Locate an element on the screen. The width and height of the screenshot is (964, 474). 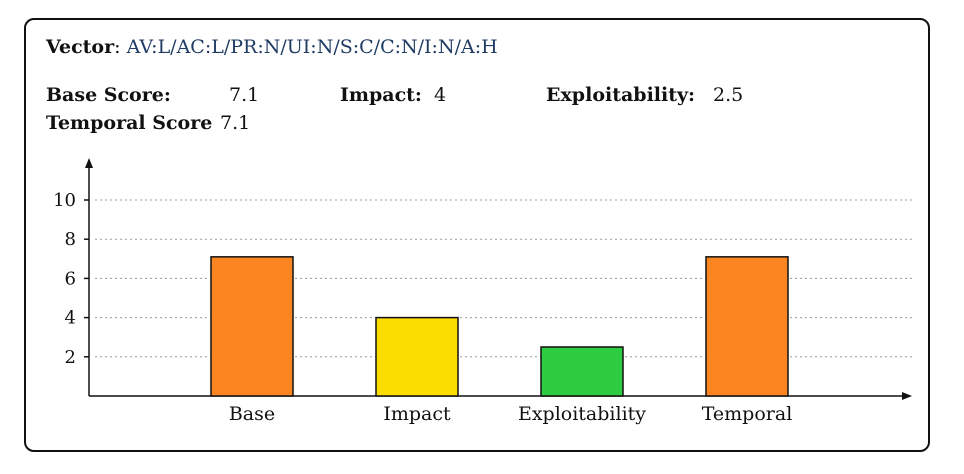
temporal-score-label: Temporal Score is located at coordinates (129, 123).